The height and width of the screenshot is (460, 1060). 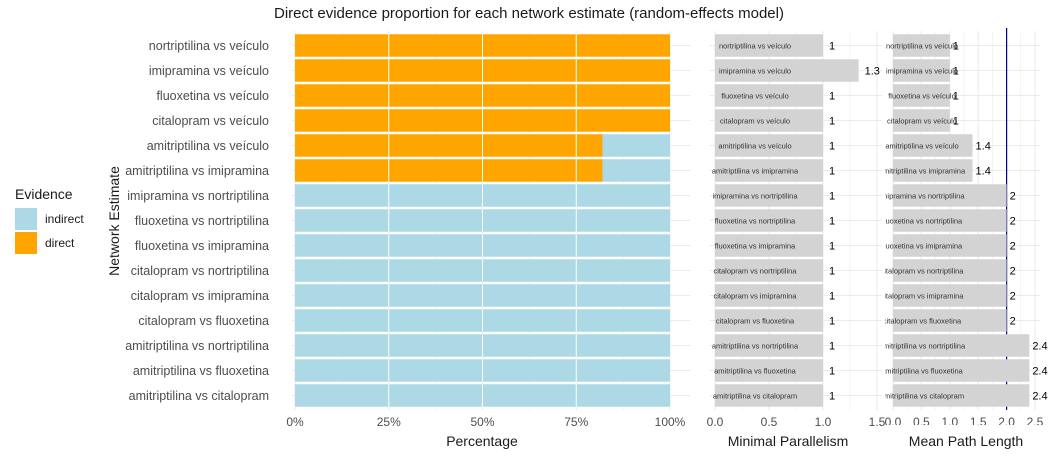 I want to click on x-tick-label: 2.0, so click(x=1006, y=422).